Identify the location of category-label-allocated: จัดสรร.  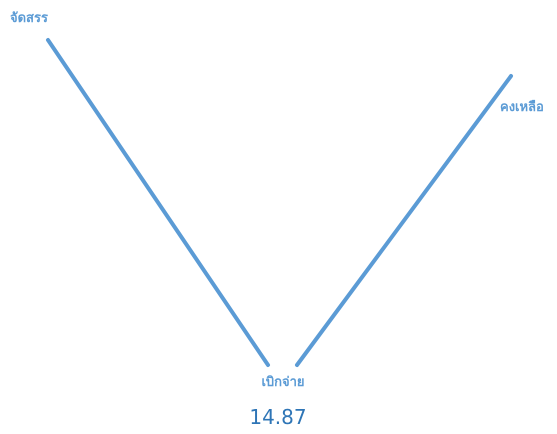
(29, 18).